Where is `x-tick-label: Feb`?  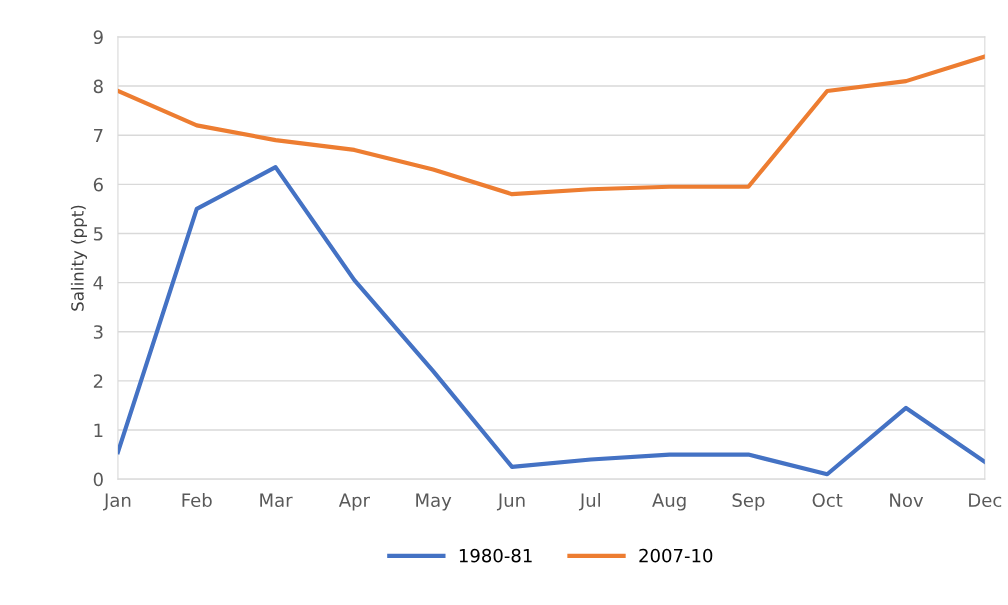 x-tick-label: Feb is located at coordinates (197, 500).